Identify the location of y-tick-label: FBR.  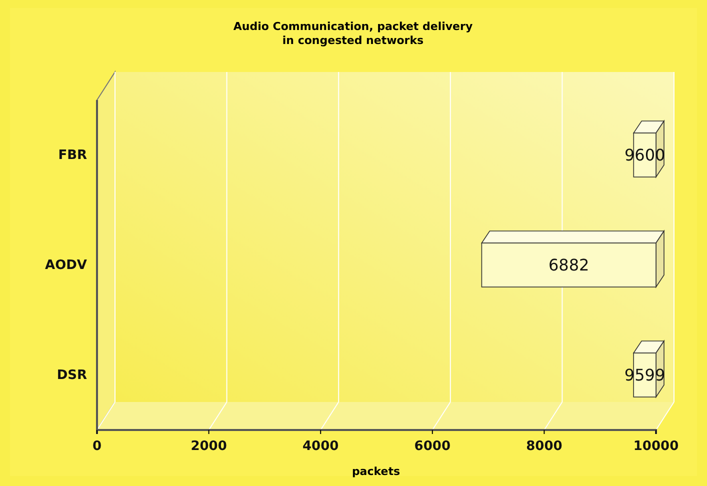
(72, 156).